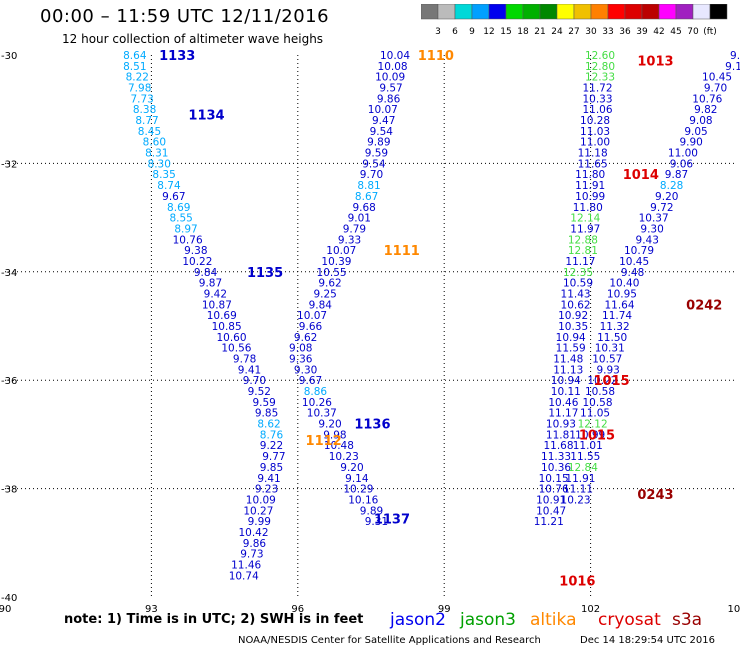  What do you see at coordinates (676, 175) in the screenshot?
I see `swh-value: 9.87` at bounding box center [676, 175].